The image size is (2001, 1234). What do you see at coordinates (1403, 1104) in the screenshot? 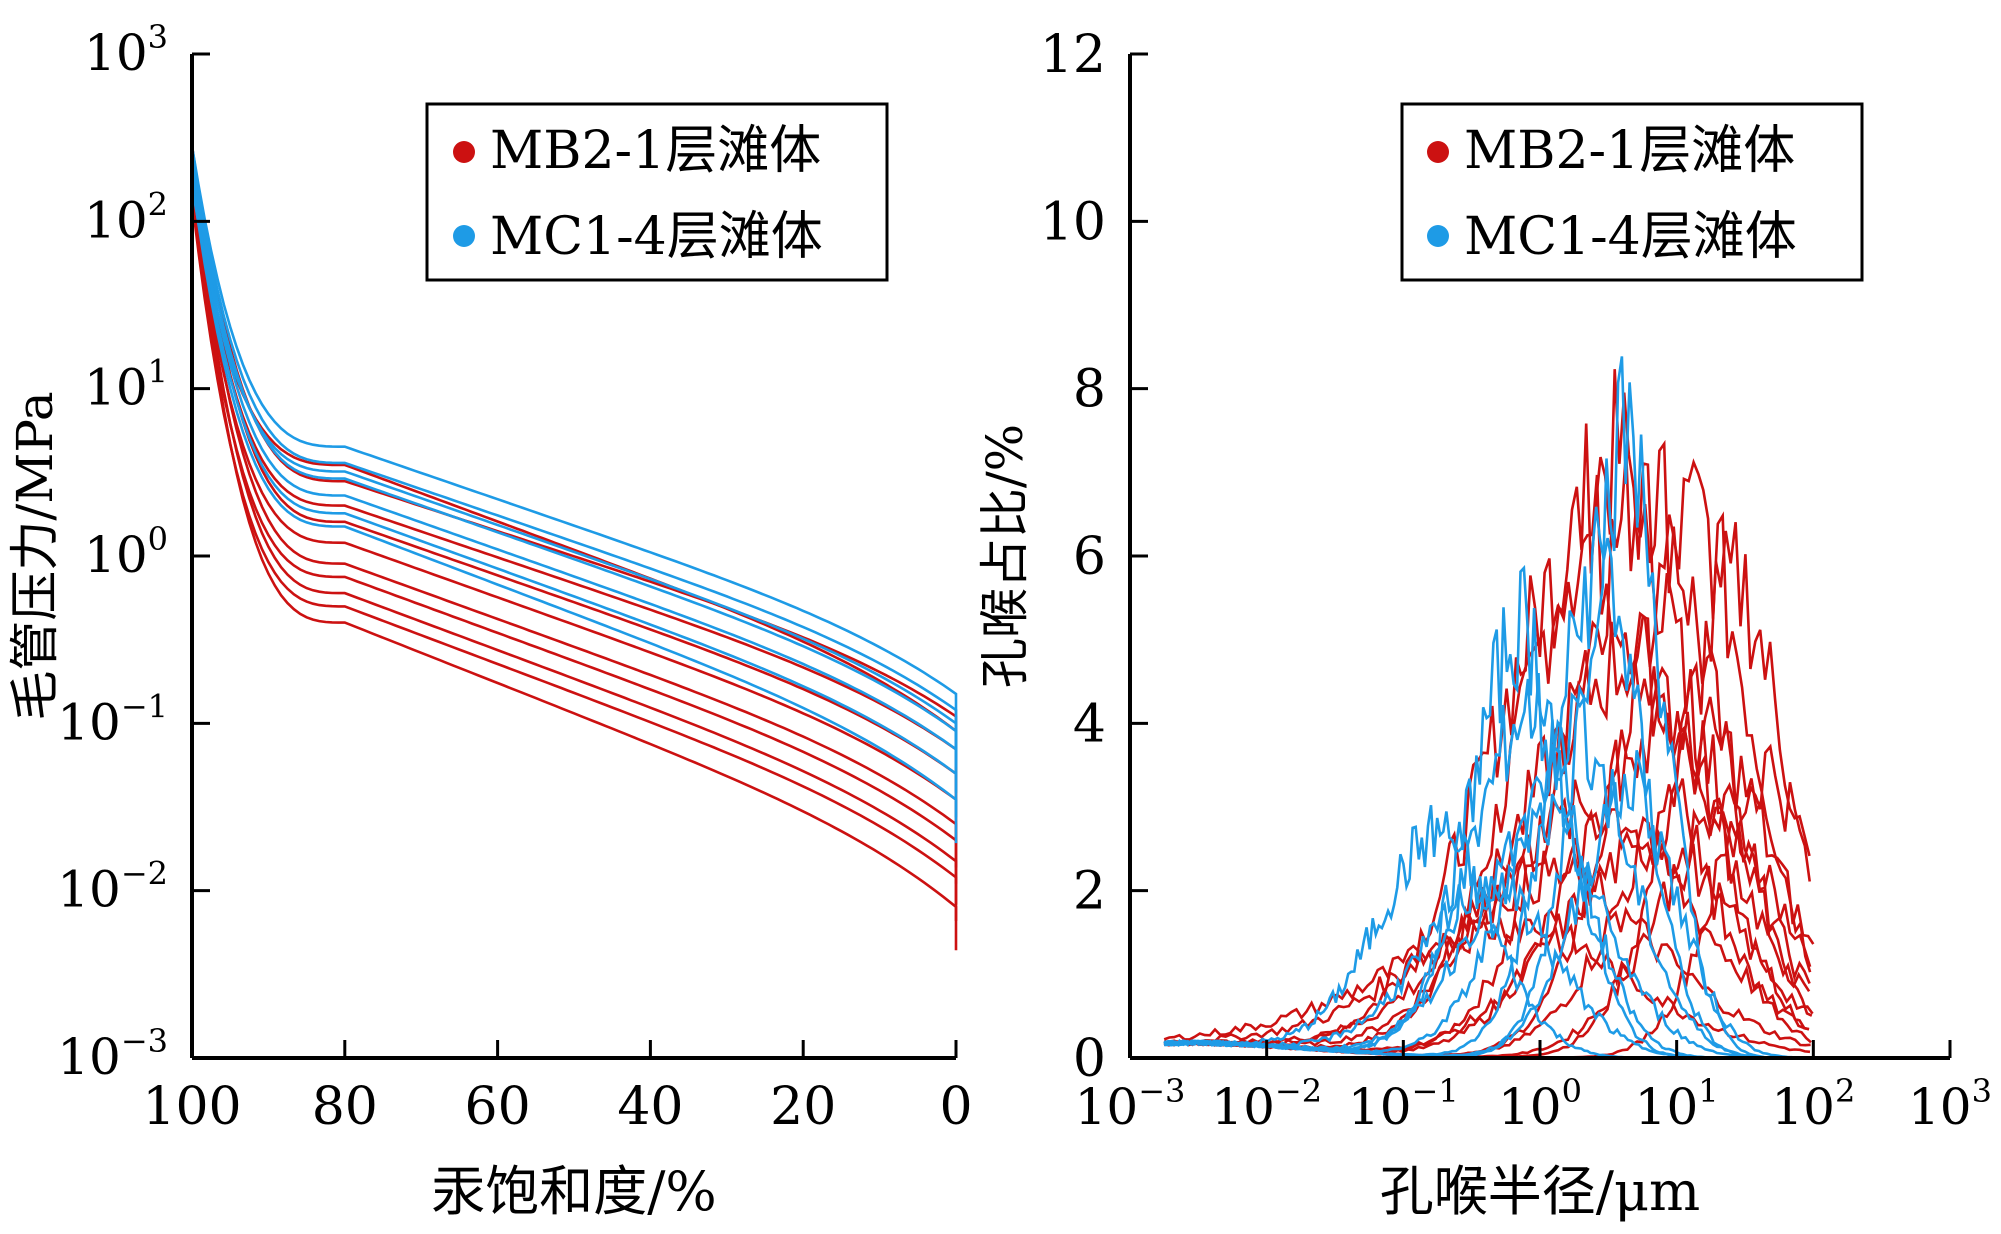
I see `right-x-tick-label: 10⁻¹` at bounding box center [1403, 1104].